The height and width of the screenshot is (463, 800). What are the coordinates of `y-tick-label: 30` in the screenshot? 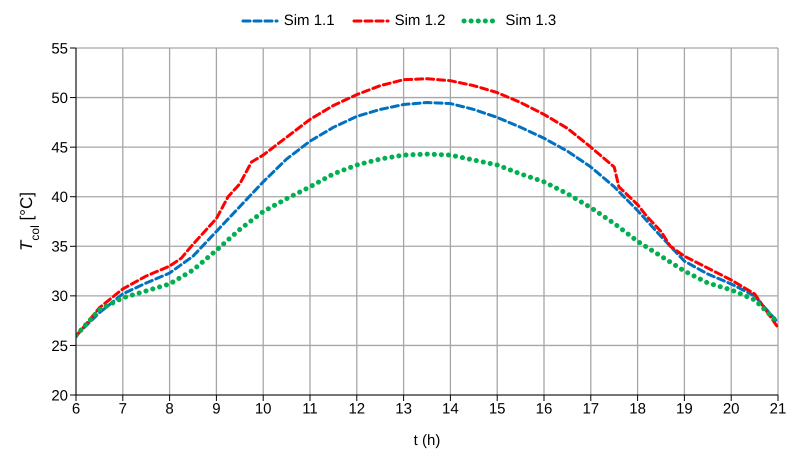 It's located at (59, 297).